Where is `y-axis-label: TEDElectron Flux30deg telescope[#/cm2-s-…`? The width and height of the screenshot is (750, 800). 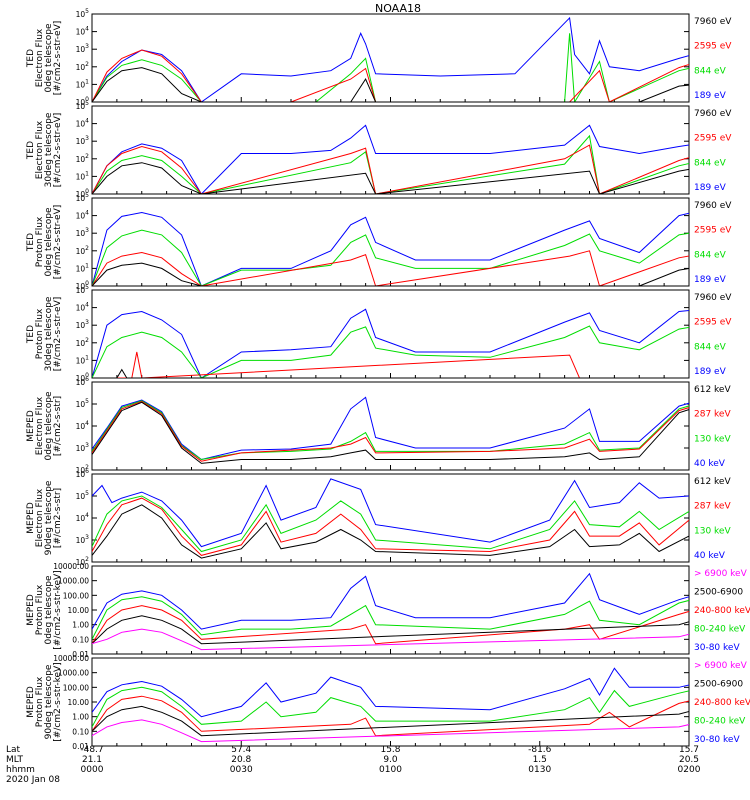 y-axis-label: TEDElectron Flux30deg telescope[#/cm2-s-… is located at coordinates (44, 149).